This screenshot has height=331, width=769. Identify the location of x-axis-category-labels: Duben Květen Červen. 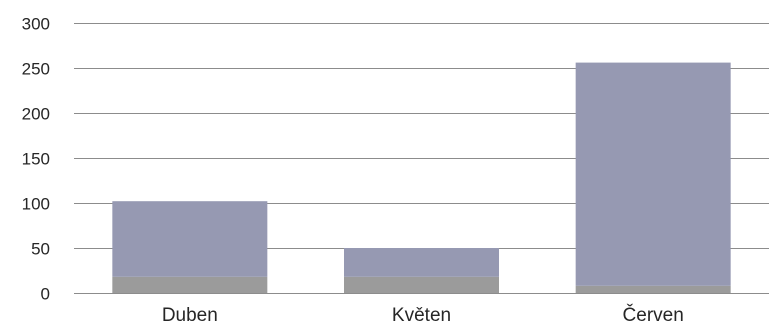
(423, 315).